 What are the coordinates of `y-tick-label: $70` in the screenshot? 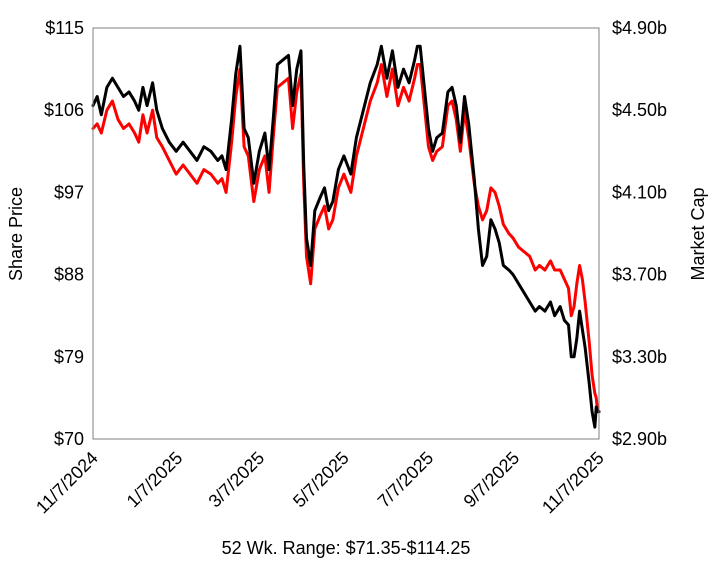 It's located at (69, 439).